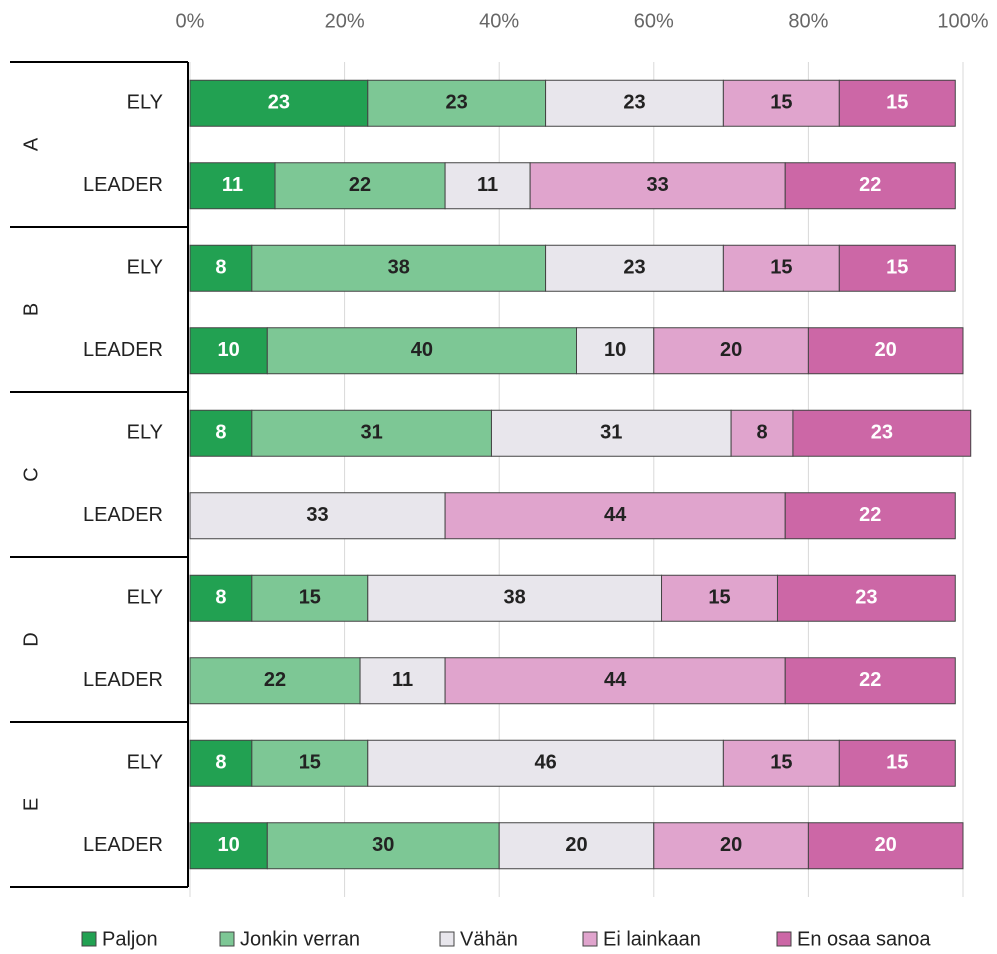  Describe the element at coordinates (31, 639) in the screenshot. I see `group-label: D` at that location.